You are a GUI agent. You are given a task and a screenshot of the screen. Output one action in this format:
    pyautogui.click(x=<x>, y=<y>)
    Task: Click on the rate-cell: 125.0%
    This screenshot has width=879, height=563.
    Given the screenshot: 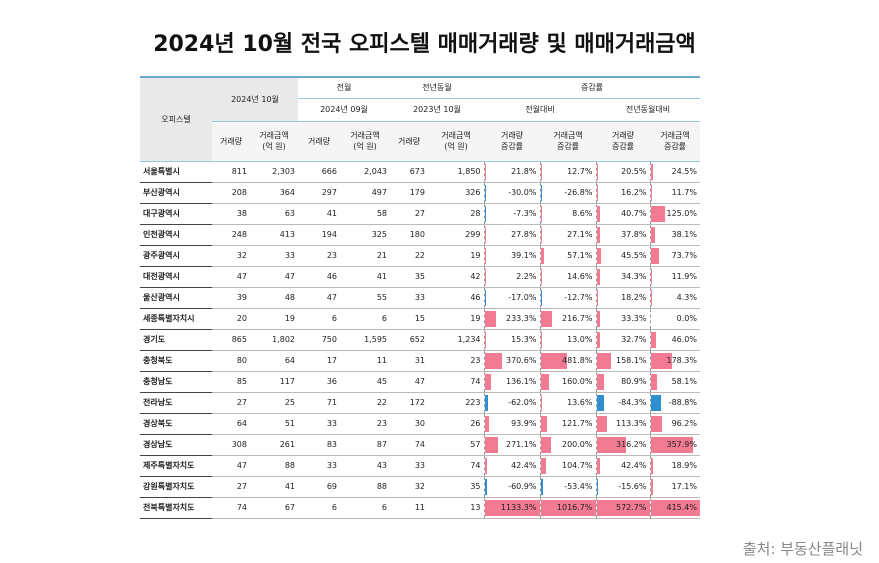 What is the action you would take?
    pyautogui.click(x=674, y=214)
    